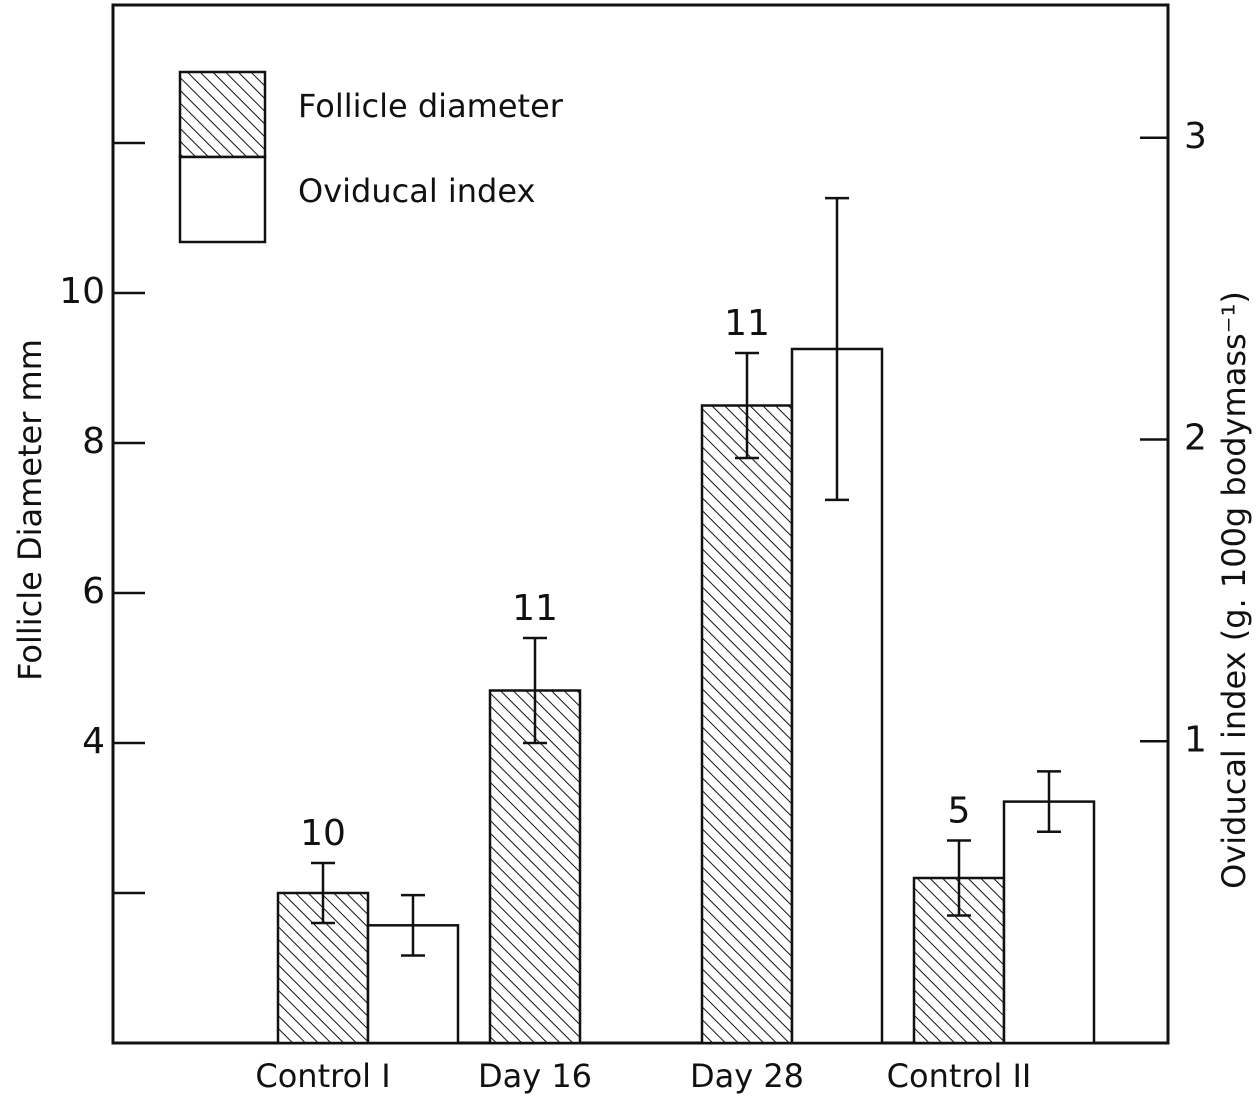 The height and width of the screenshot is (1102, 1260). Describe the element at coordinates (959, 1076) in the screenshot. I see `x-tick-label: Control II` at that location.